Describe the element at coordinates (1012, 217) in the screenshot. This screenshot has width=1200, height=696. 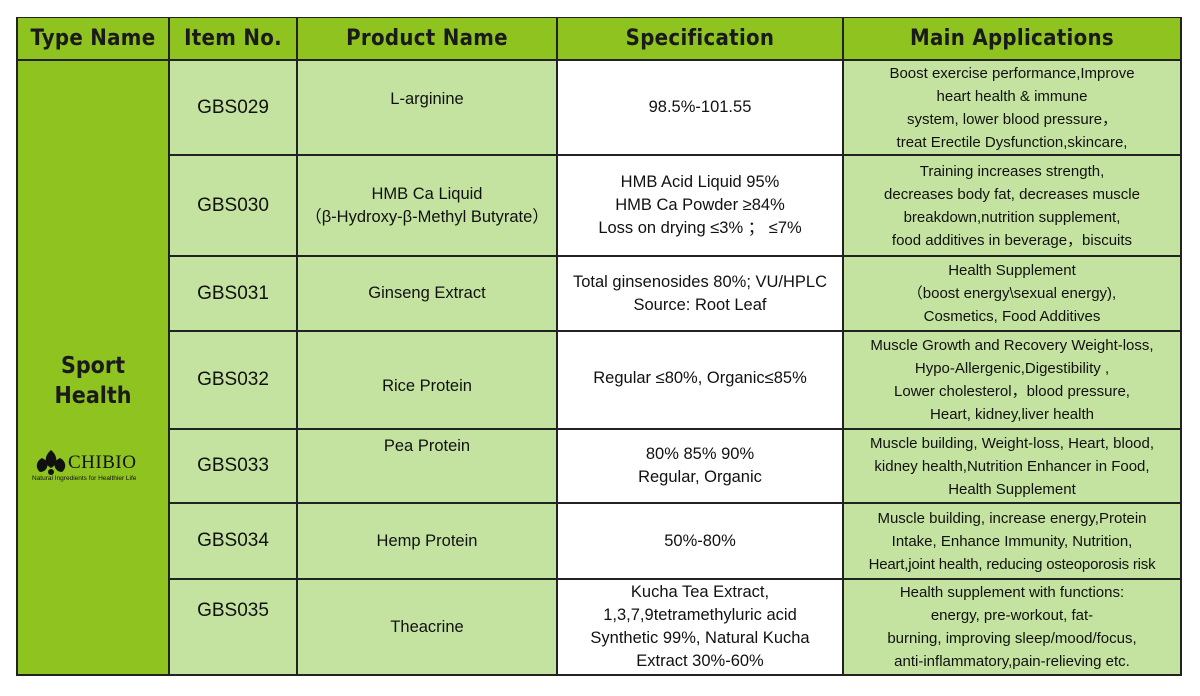
I see `app-line: breakdown,nutrition supplement,` at that location.